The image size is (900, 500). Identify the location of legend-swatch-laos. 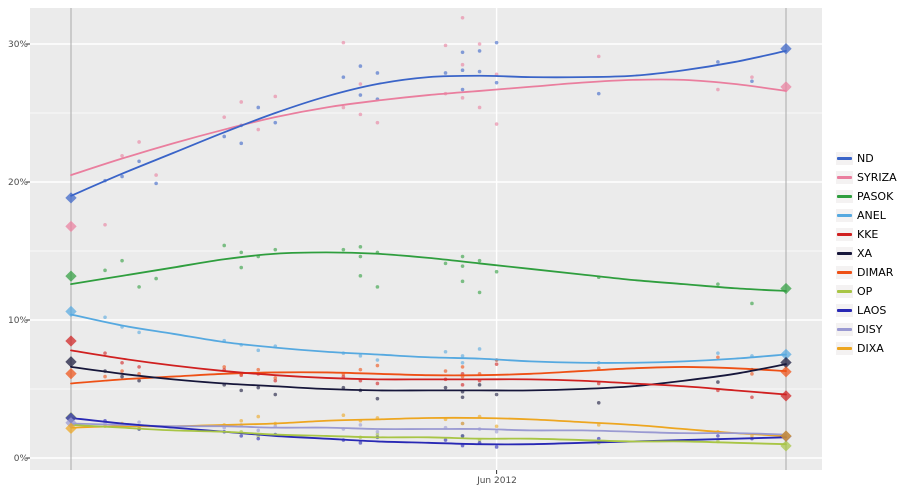
(844, 310).